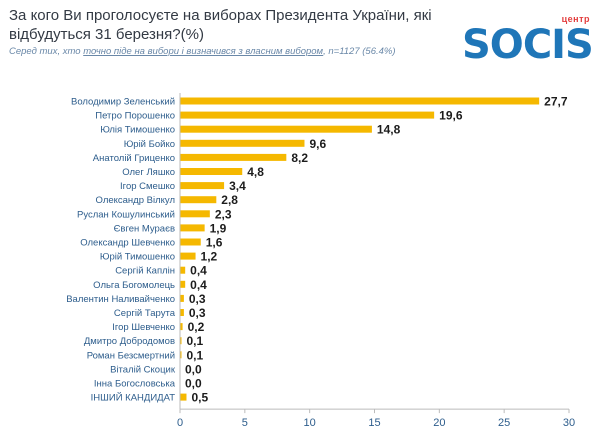 The width and height of the screenshot is (600, 432). What do you see at coordinates (126, 214) in the screenshot?
I see `category-label: Руслан Кошулинський` at bounding box center [126, 214].